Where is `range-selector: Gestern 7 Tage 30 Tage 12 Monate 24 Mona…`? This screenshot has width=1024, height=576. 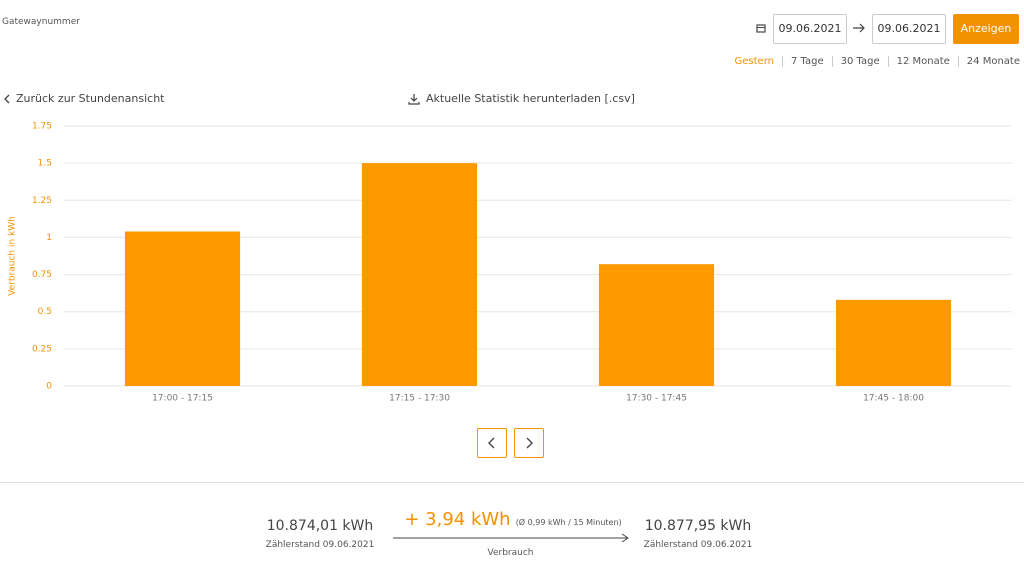
range-selector: Gestern 7 Tage 30 Tage 12 Monate 24 Mona… is located at coordinates (873, 61).